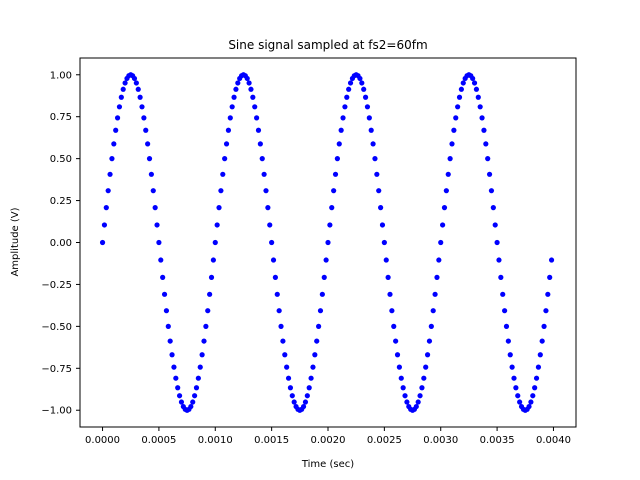 The width and height of the screenshot is (640, 480). Describe the element at coordinates (61, 201) in the screenshot. I see `y-tick-label: 0.25` at that location.